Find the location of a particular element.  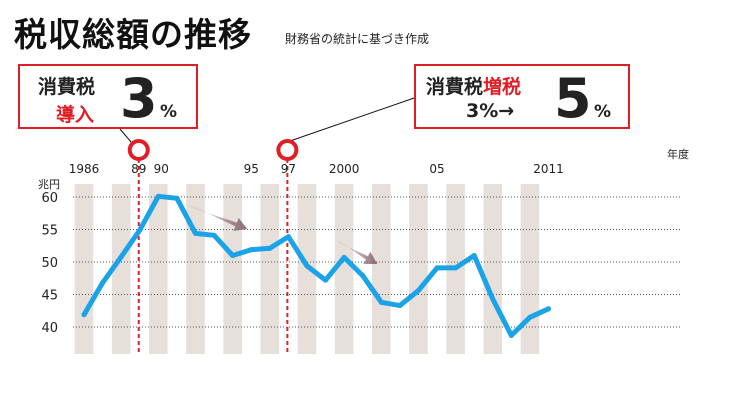

y-tick-label: 40 is located at coordinates (49, 328).